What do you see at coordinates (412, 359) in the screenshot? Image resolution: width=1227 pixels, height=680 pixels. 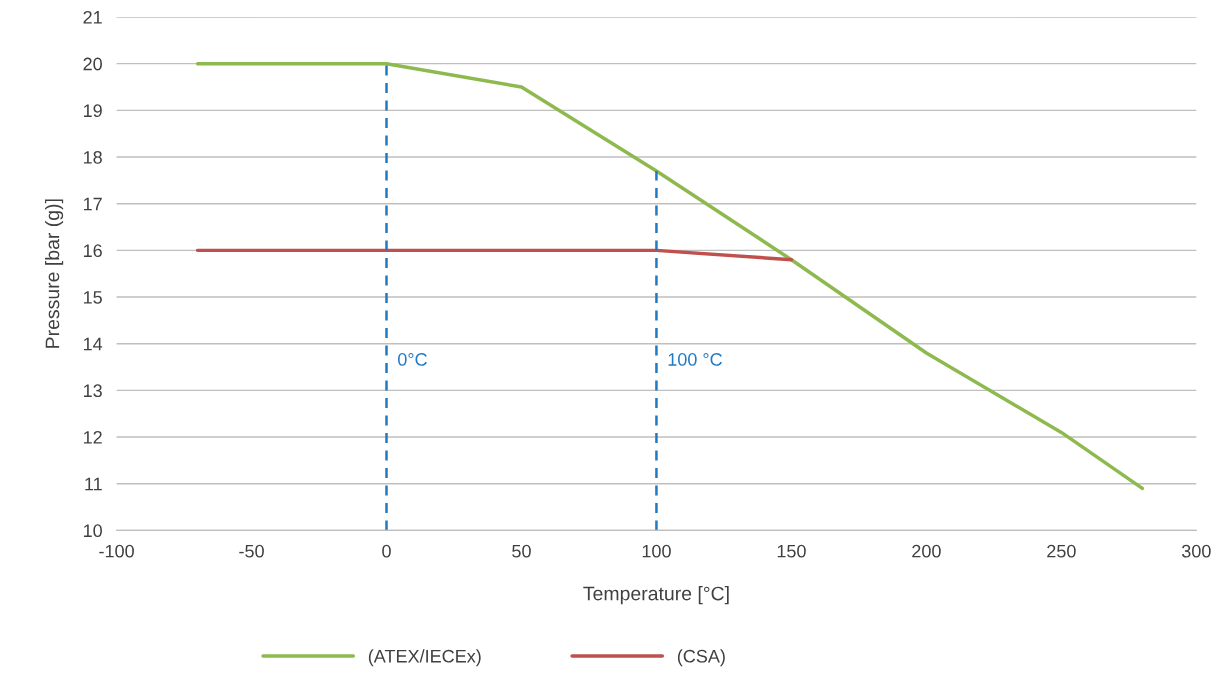 I see `ref-line-label: 0°C` at bounding box center [412, 359].